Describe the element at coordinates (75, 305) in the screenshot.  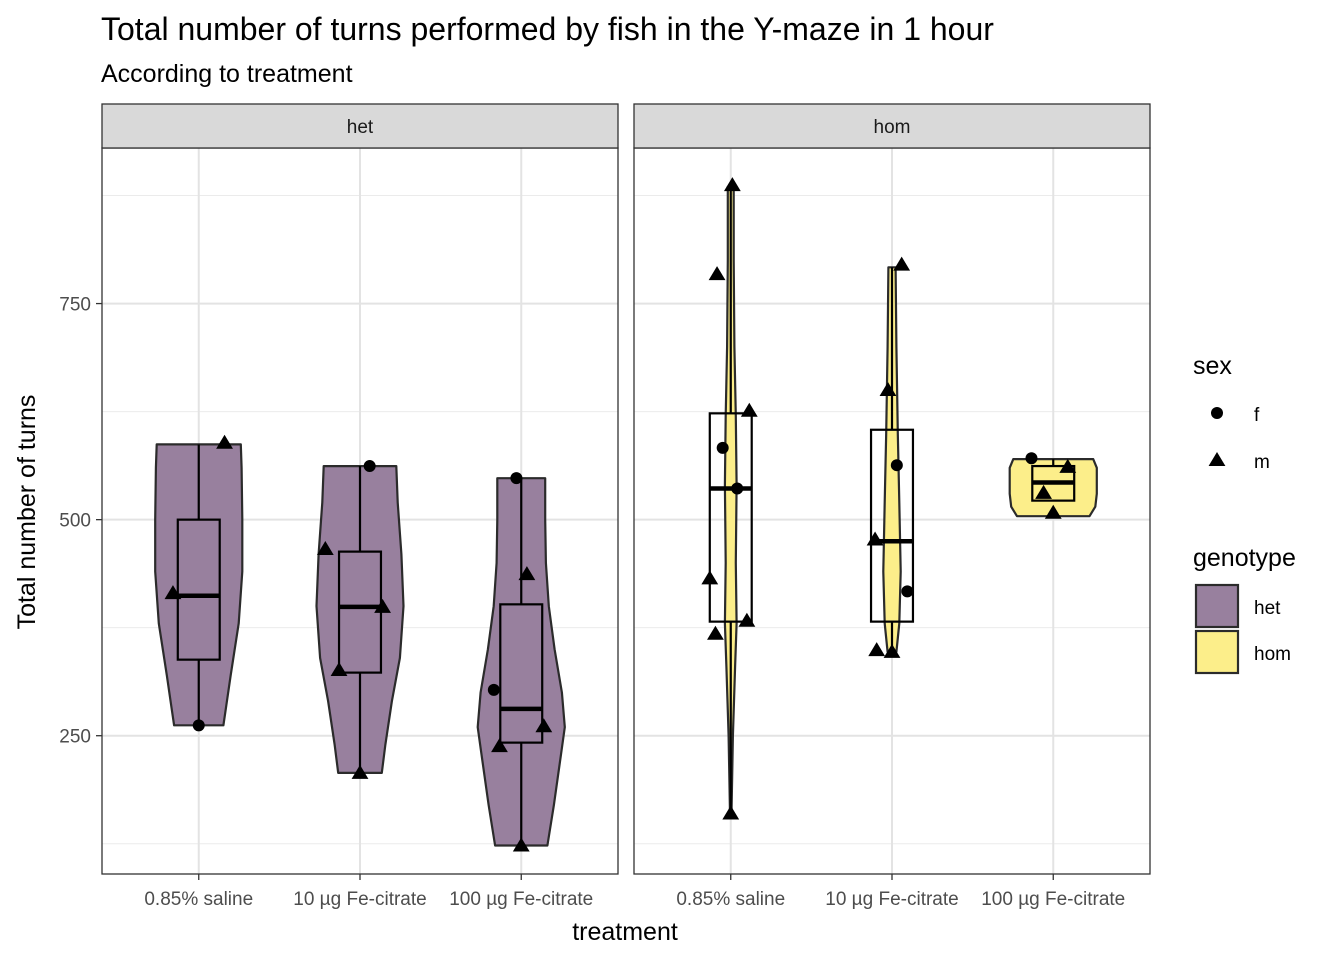
I see `y-tick-label: 750` at that location.